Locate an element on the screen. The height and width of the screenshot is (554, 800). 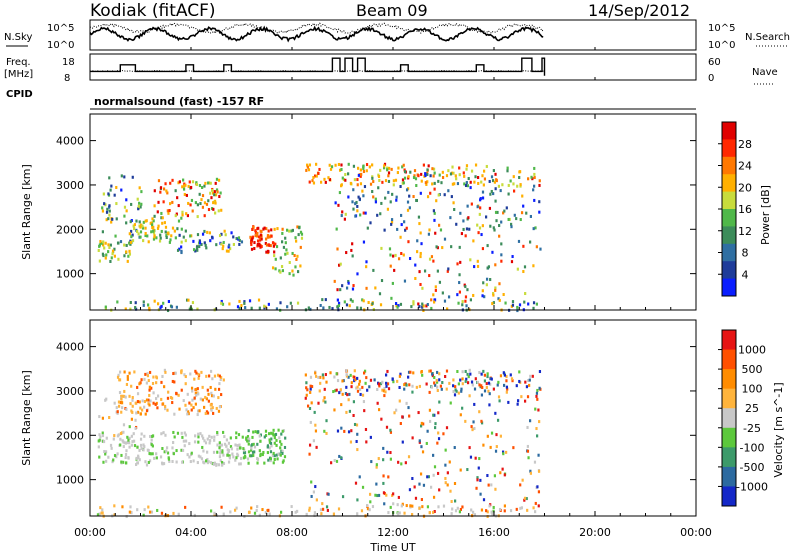
colorbar-swatch is located at coordinates (729, 252).